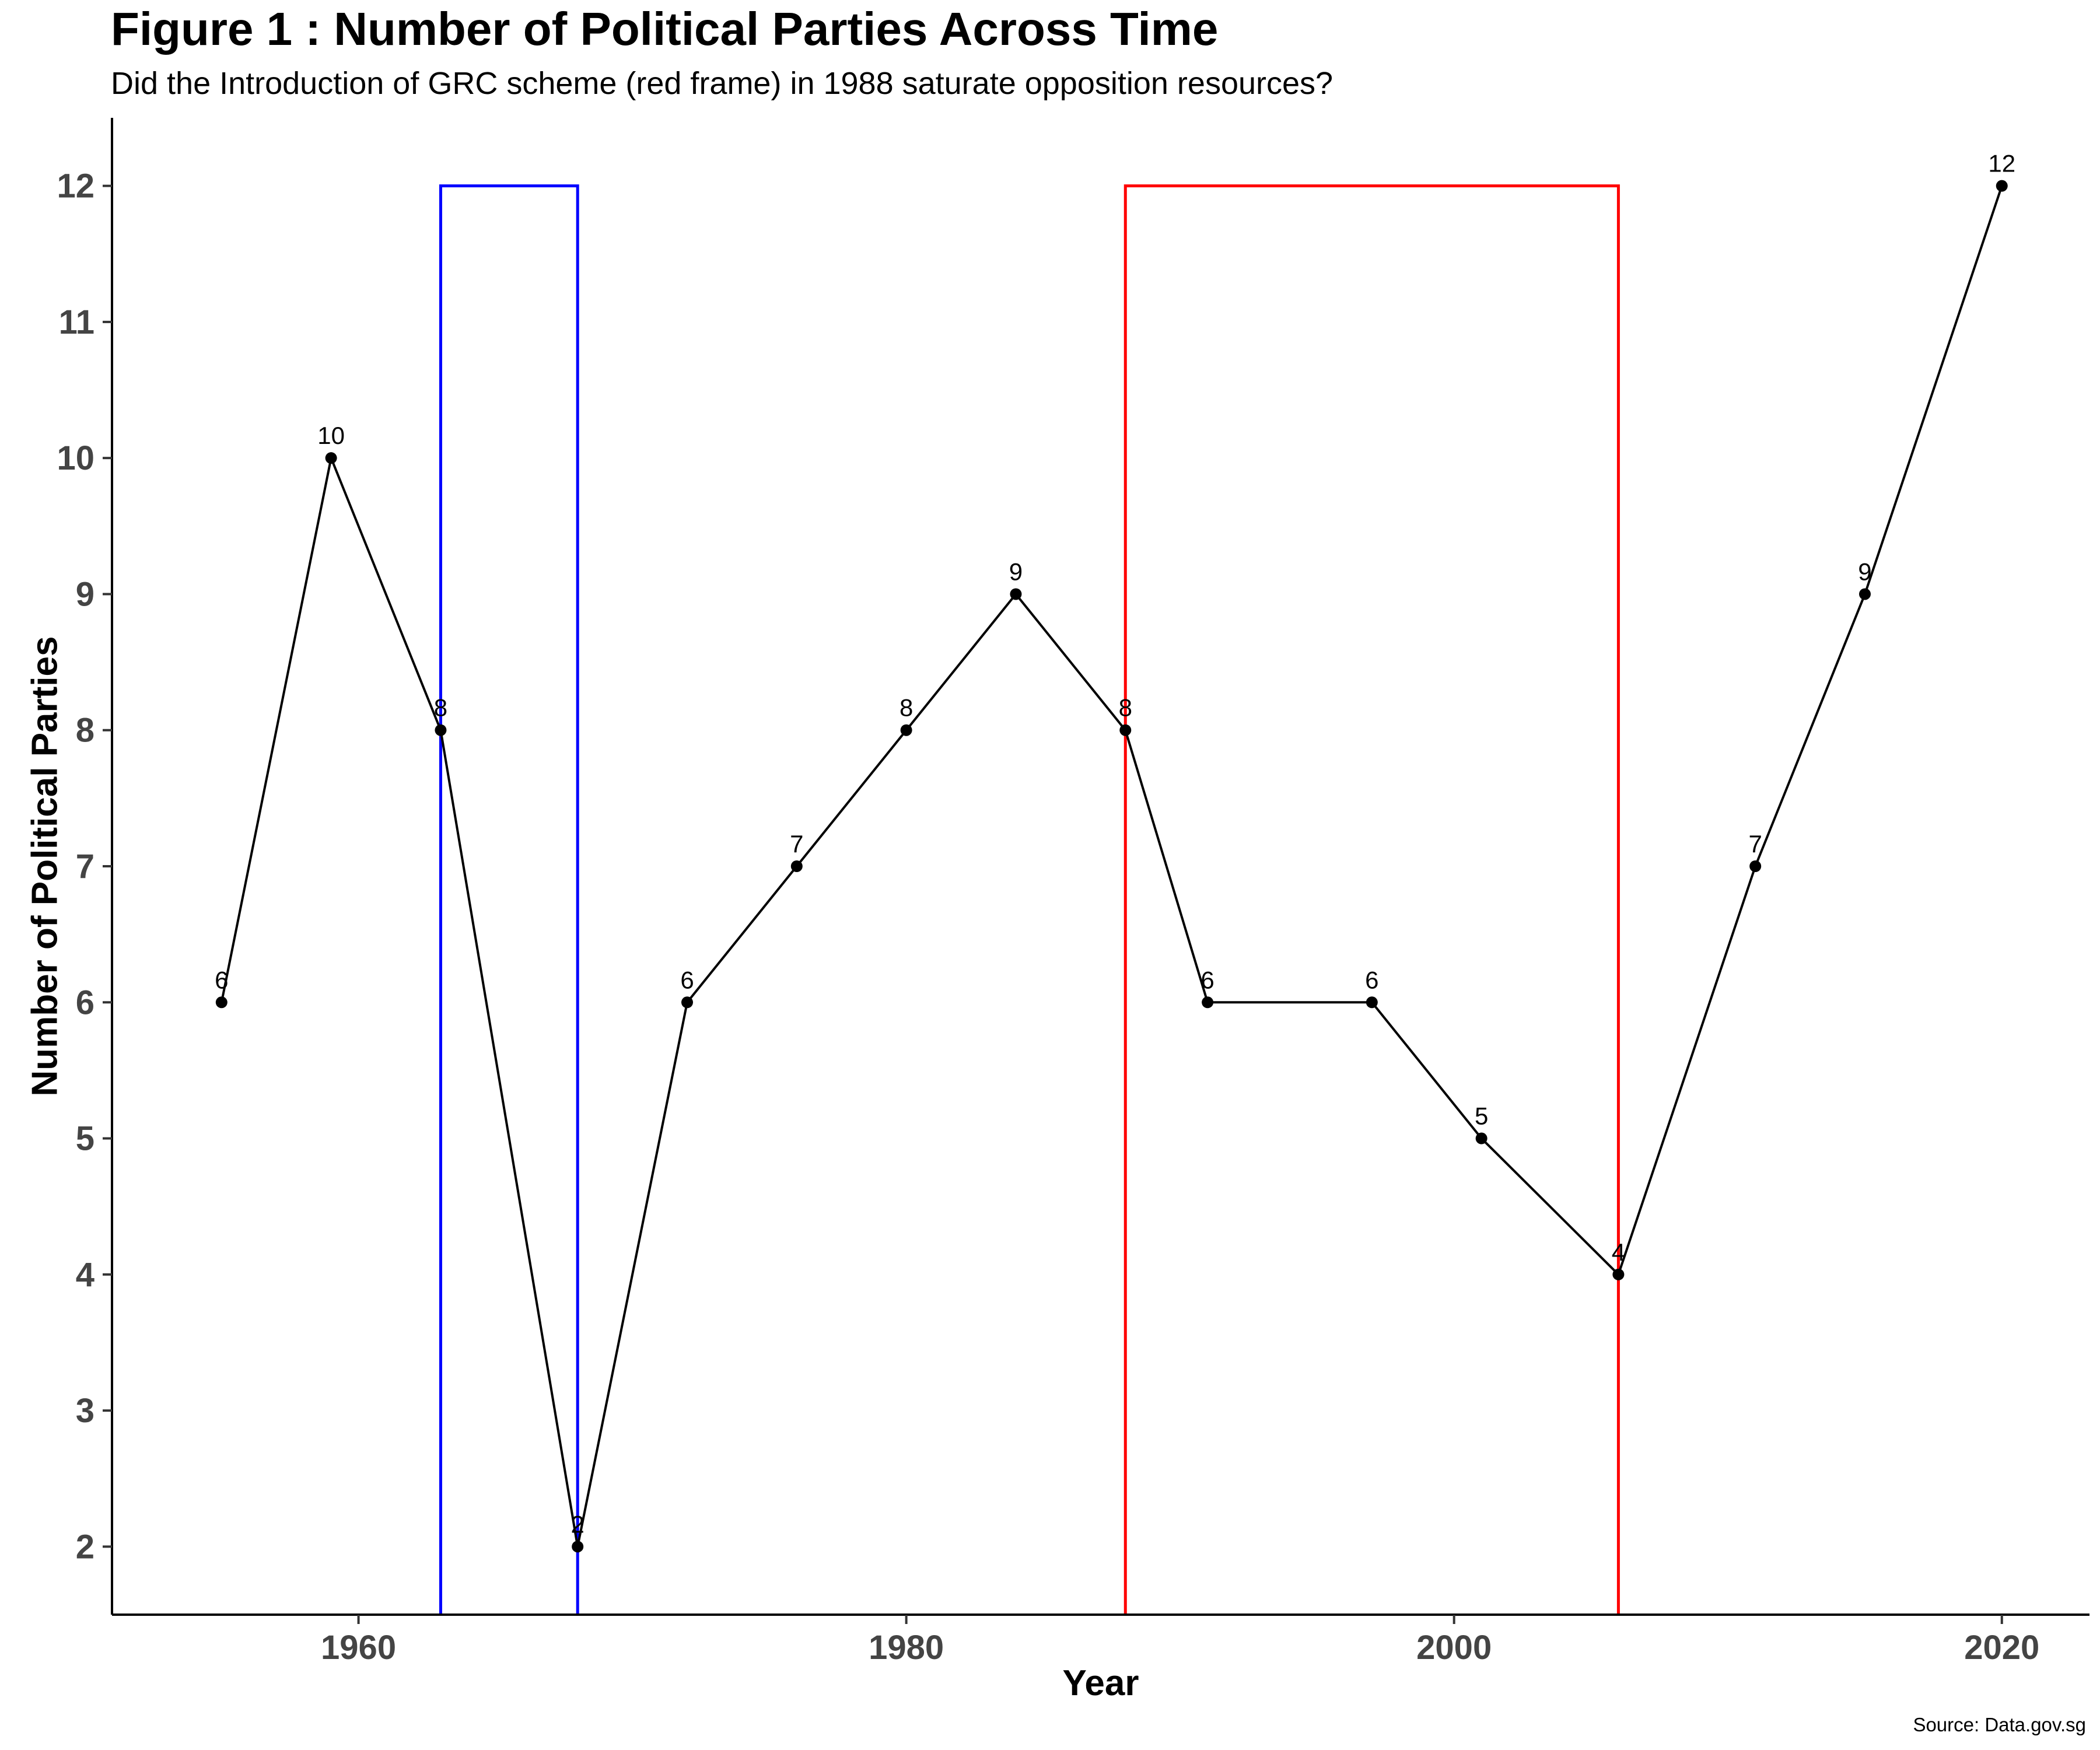  I want to click on data-label: 5, so click(1482, 1116).